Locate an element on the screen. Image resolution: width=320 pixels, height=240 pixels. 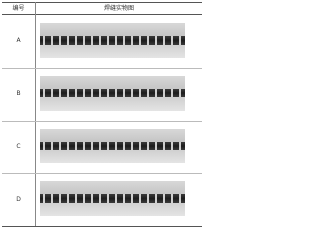
row-label: A is located at coordinates (18, 41).